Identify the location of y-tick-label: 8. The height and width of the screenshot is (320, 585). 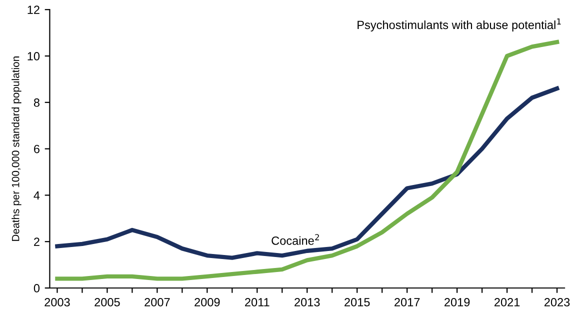
(37, 102).